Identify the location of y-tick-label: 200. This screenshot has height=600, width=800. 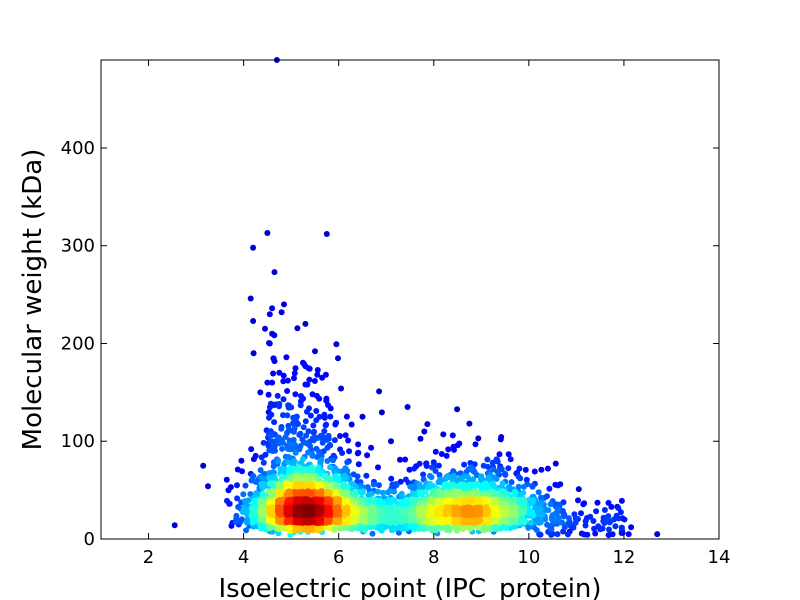
(78, 343).